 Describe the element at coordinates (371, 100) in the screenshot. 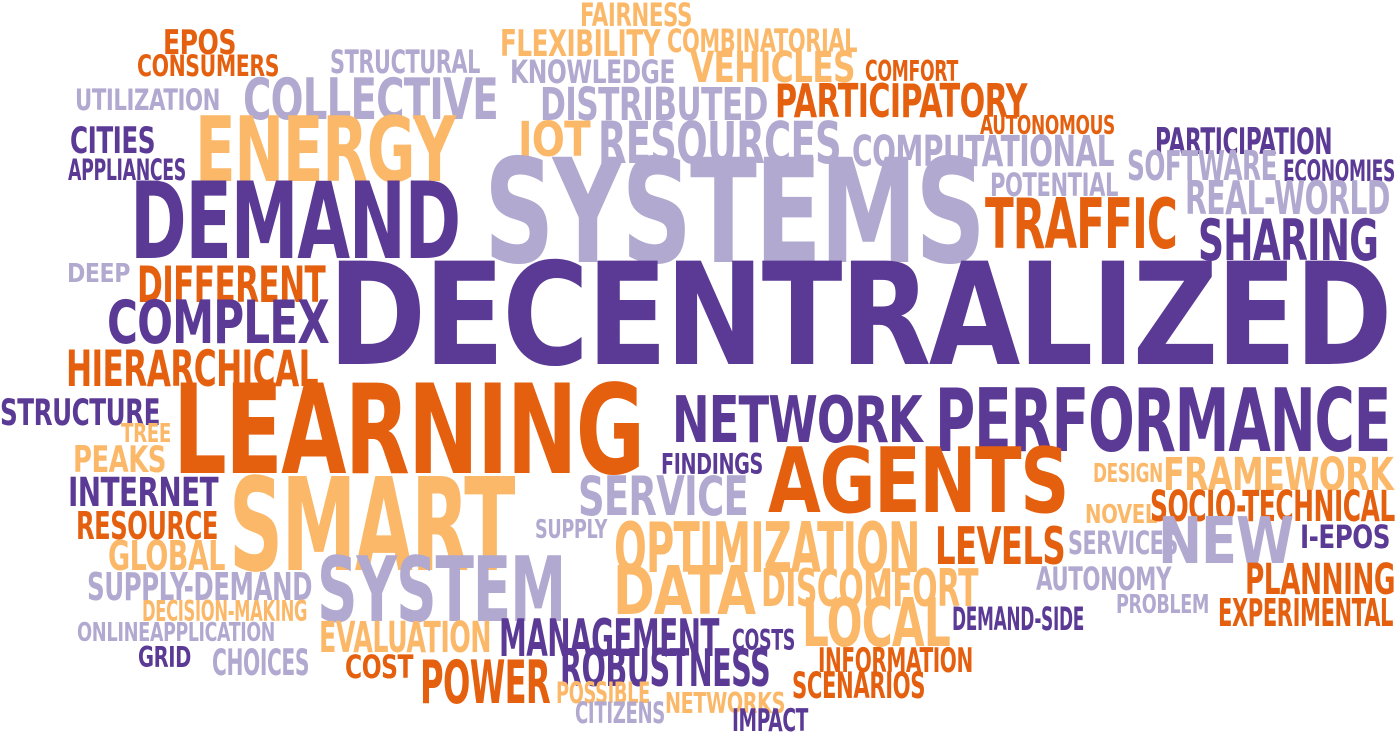

I see `cloud-word-collective: COLLECTIVE` at that location.